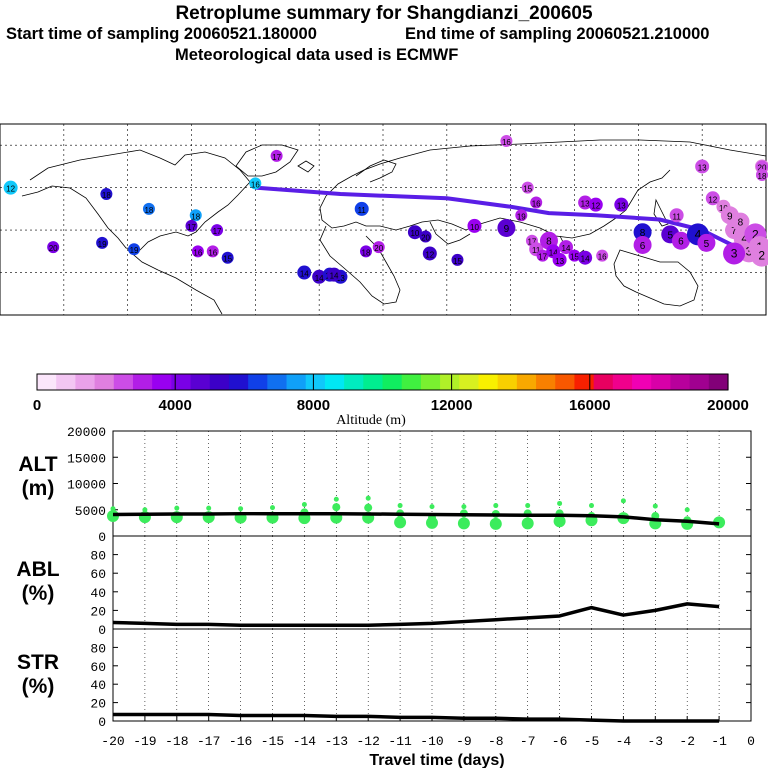  What do you see at coordinates (464, 741) in the screenshot?
I see `x-tick-label: -9` at bounding box center [464, 741].